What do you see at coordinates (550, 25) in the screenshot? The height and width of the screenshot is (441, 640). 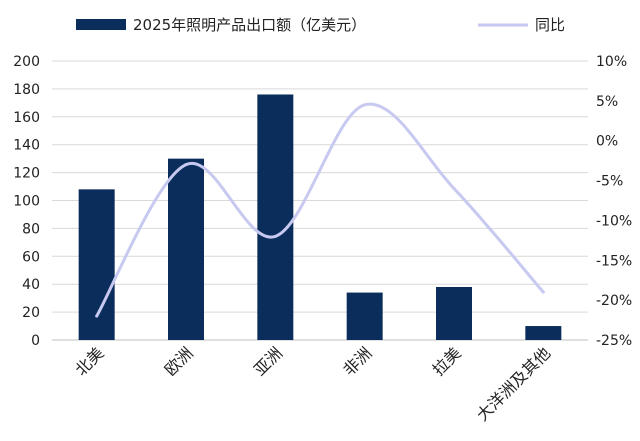 I see `legend-line-label: 同比` at bounding box center [550, 25].